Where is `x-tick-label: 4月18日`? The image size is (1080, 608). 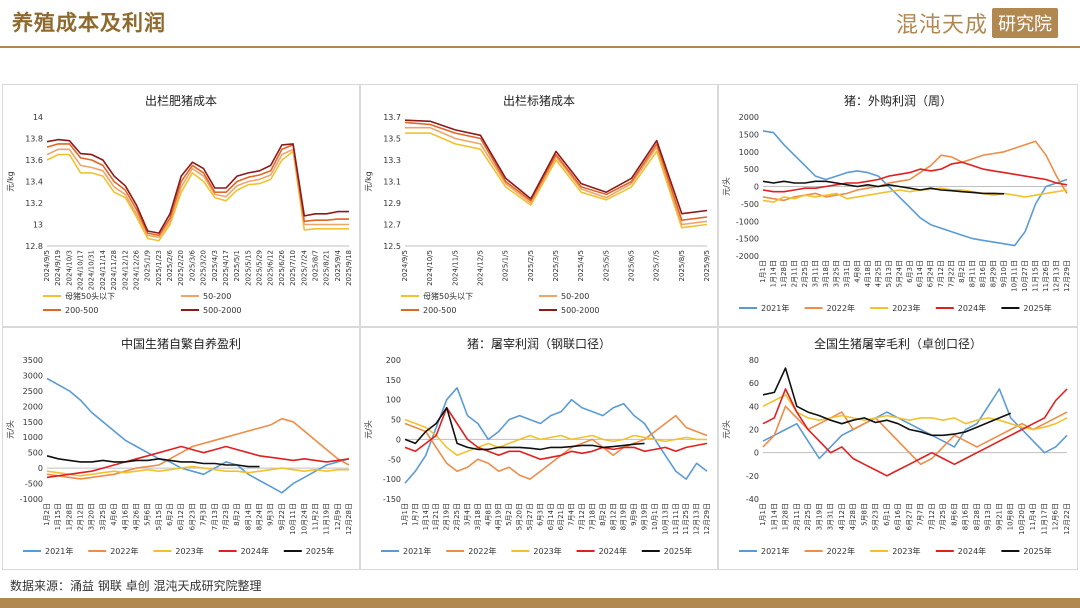
x-tick-label: 4月18日 is located at coordinates (868, 273).